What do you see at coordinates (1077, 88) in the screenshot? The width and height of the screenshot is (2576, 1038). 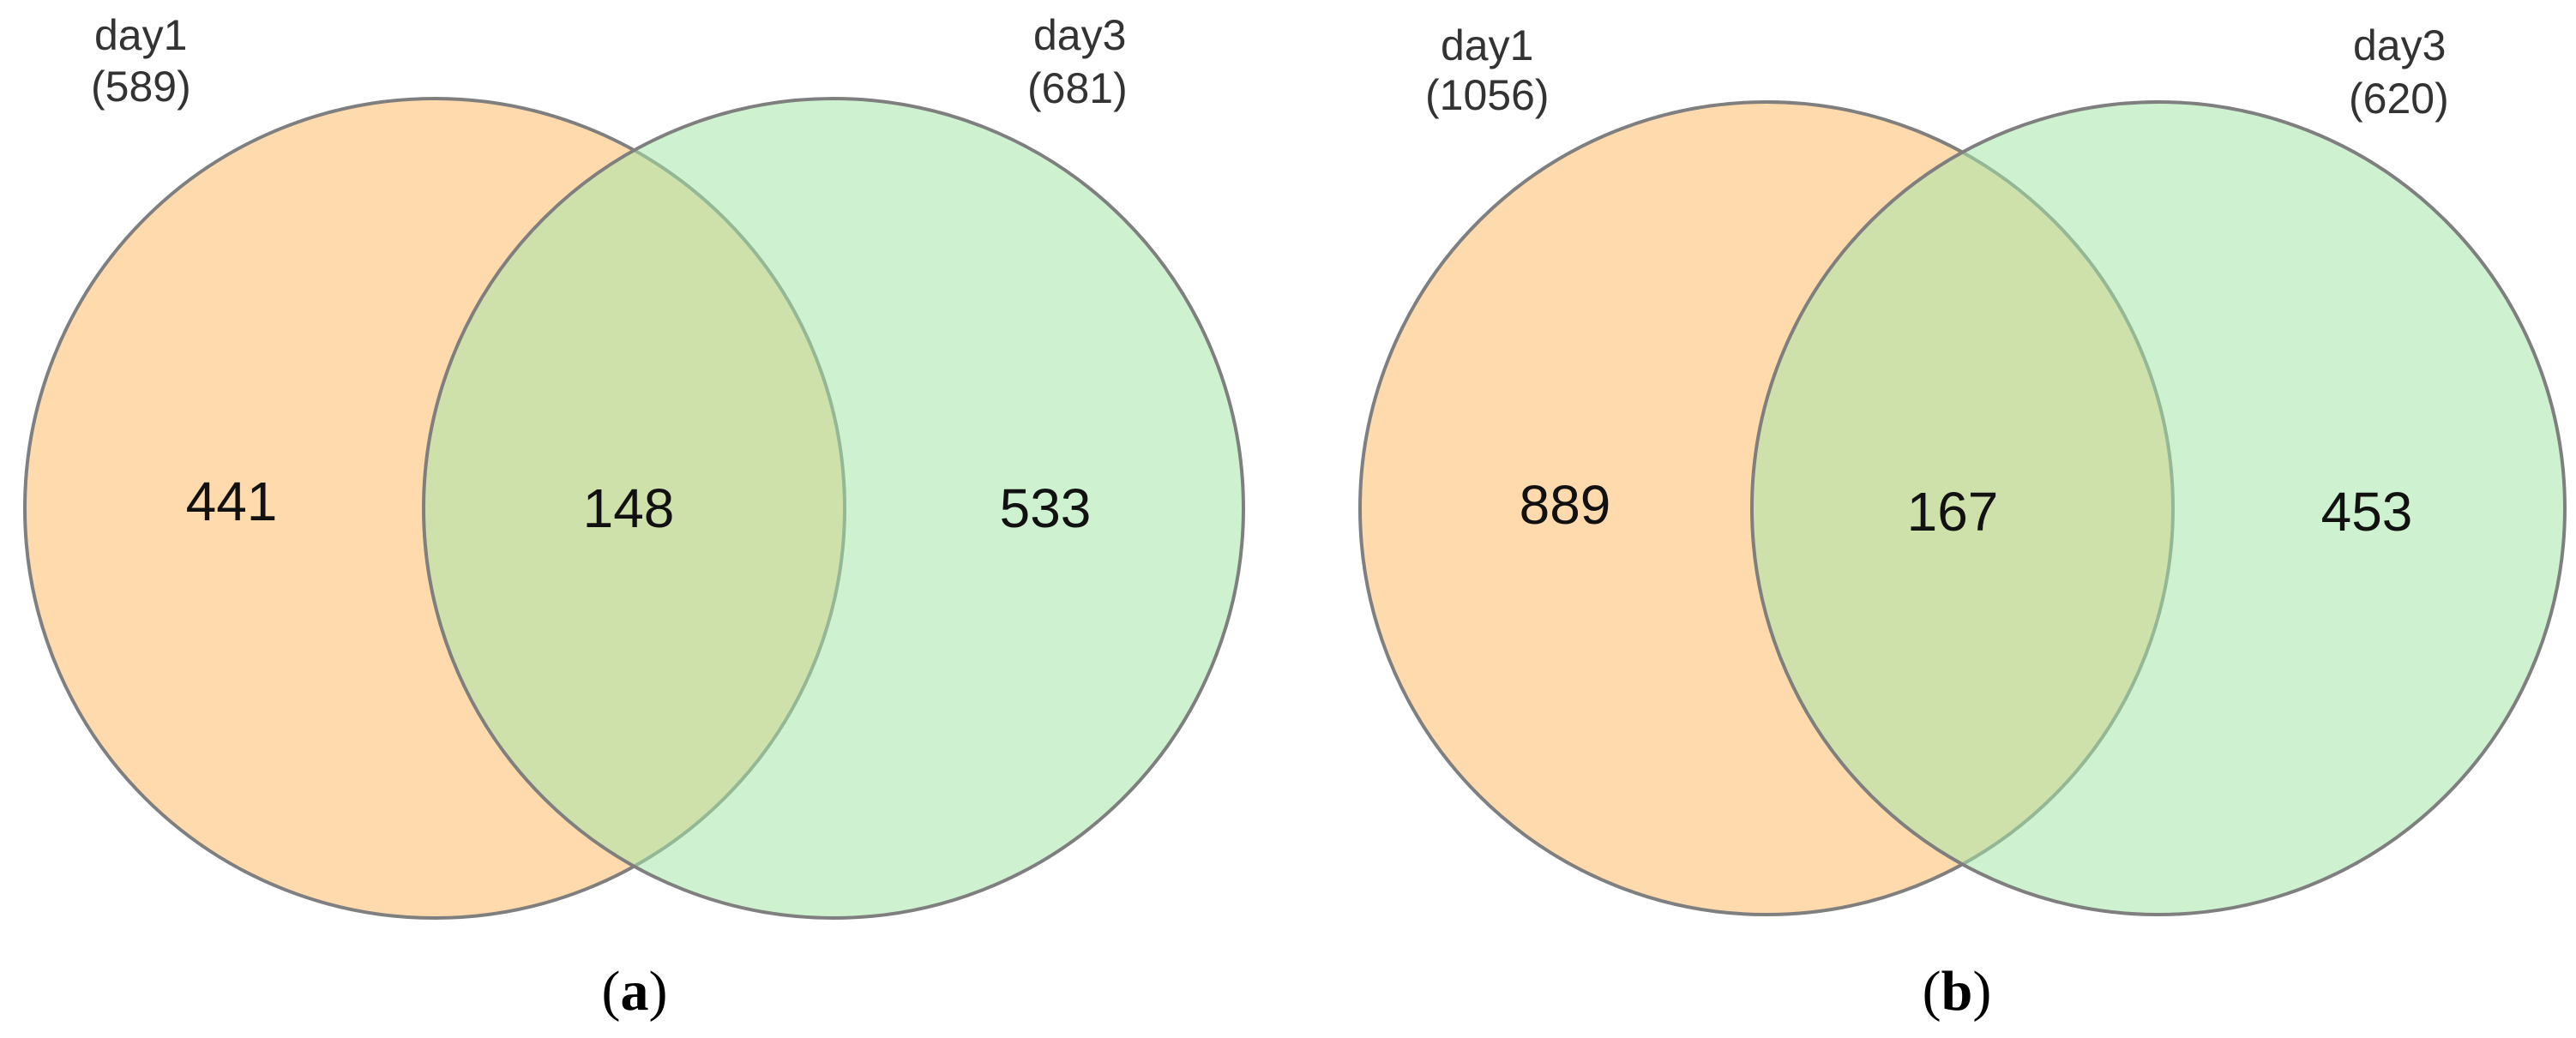 I see `panel-a-day3-total: (681)` at bounding box center [1077, 88].